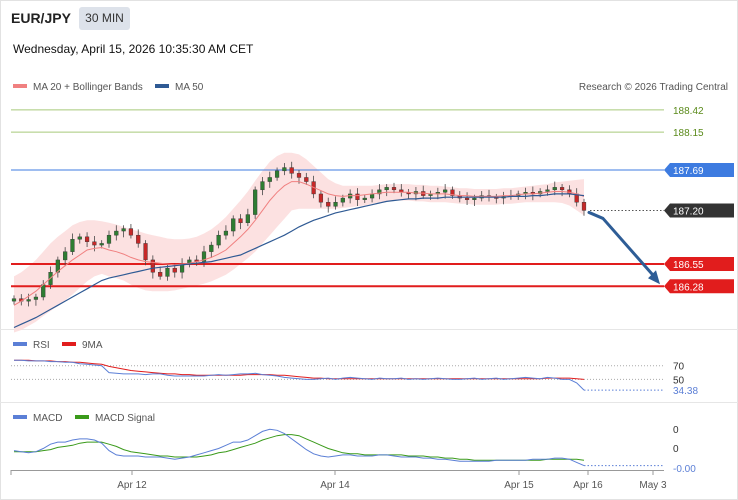 The image size is (738, 500). Describe the element at coordinates (688, 265) in the screenshot. I see `level-label-support: 186.55` at that location.